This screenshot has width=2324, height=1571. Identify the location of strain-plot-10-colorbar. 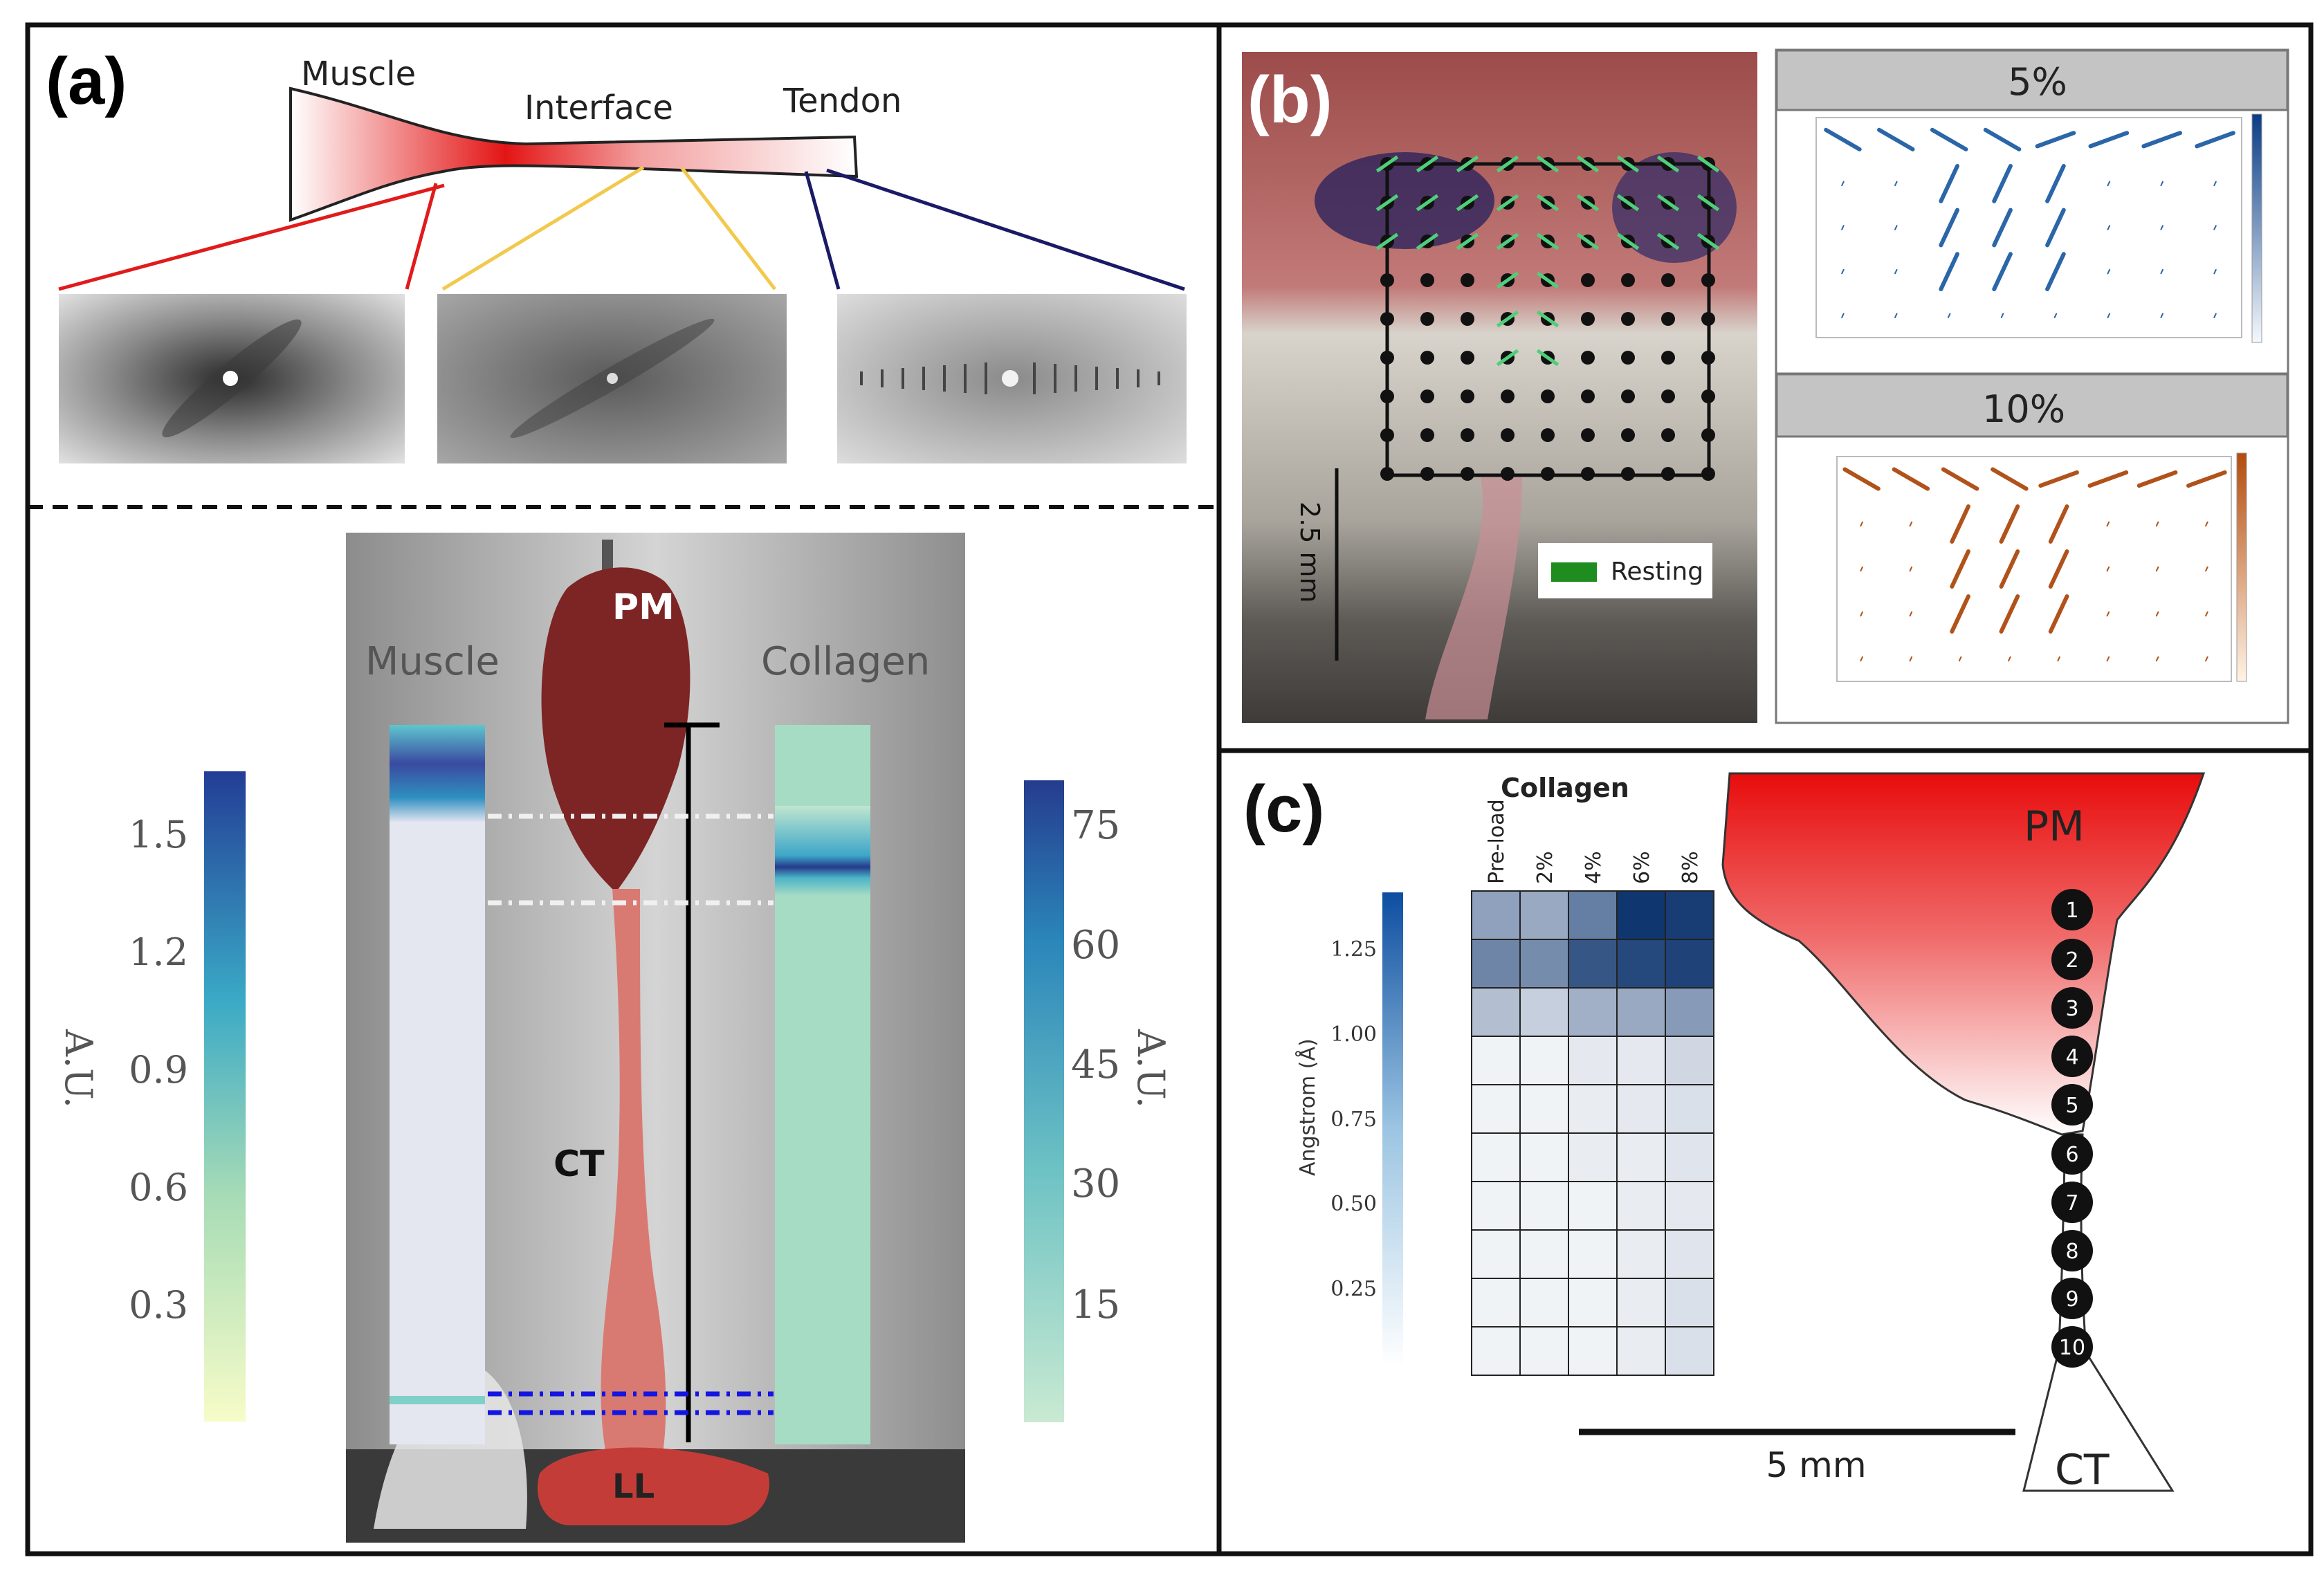
(2241, 567).